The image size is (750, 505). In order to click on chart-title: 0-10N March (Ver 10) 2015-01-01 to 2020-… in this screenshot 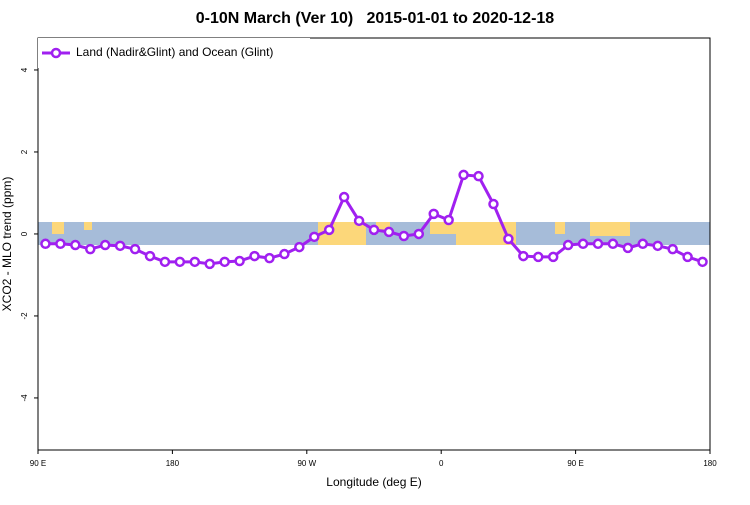, I will do `click(375, 18)`.